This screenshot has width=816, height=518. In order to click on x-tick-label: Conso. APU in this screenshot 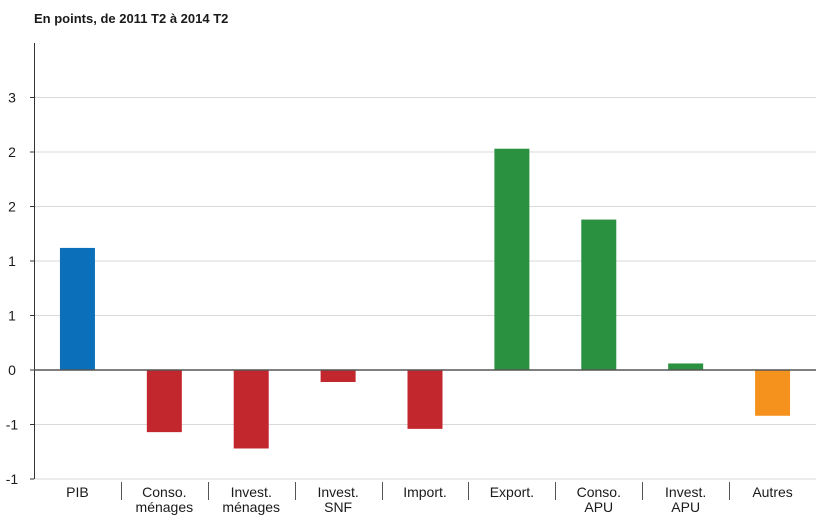, I will do `click(599, 499)`.